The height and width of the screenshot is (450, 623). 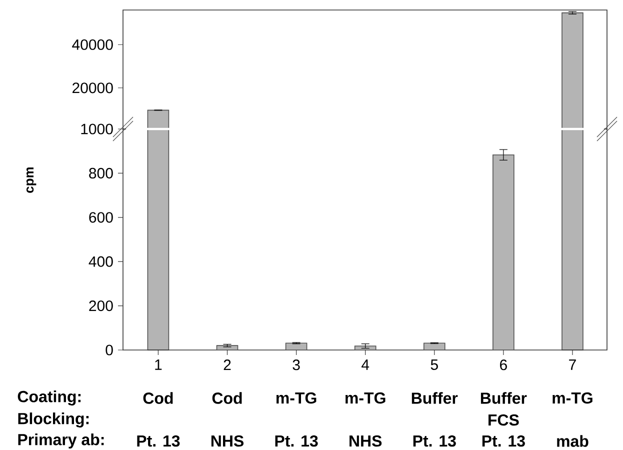 I want to click on x-tick-label: 1, so click(x=158, y=365).